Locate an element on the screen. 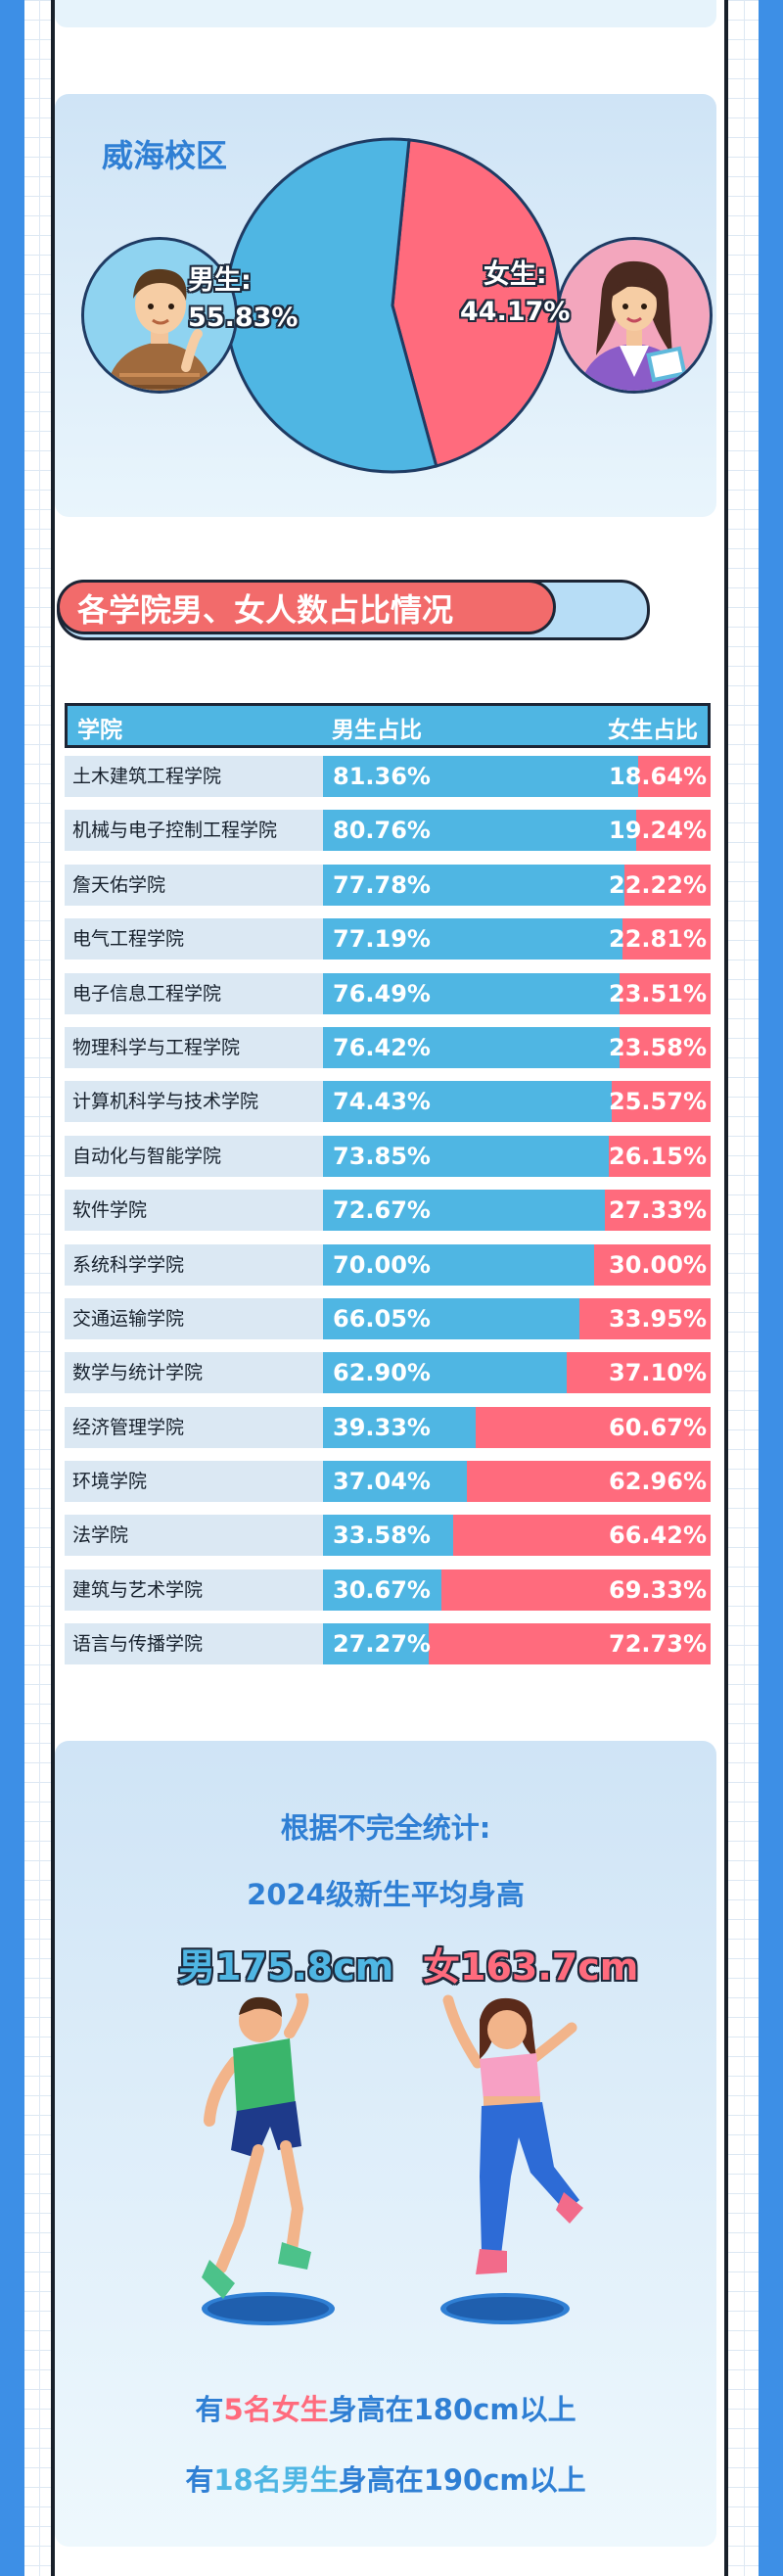  ratio-bar: 33.58% 66.42% is located at coordinates (517, 1536).